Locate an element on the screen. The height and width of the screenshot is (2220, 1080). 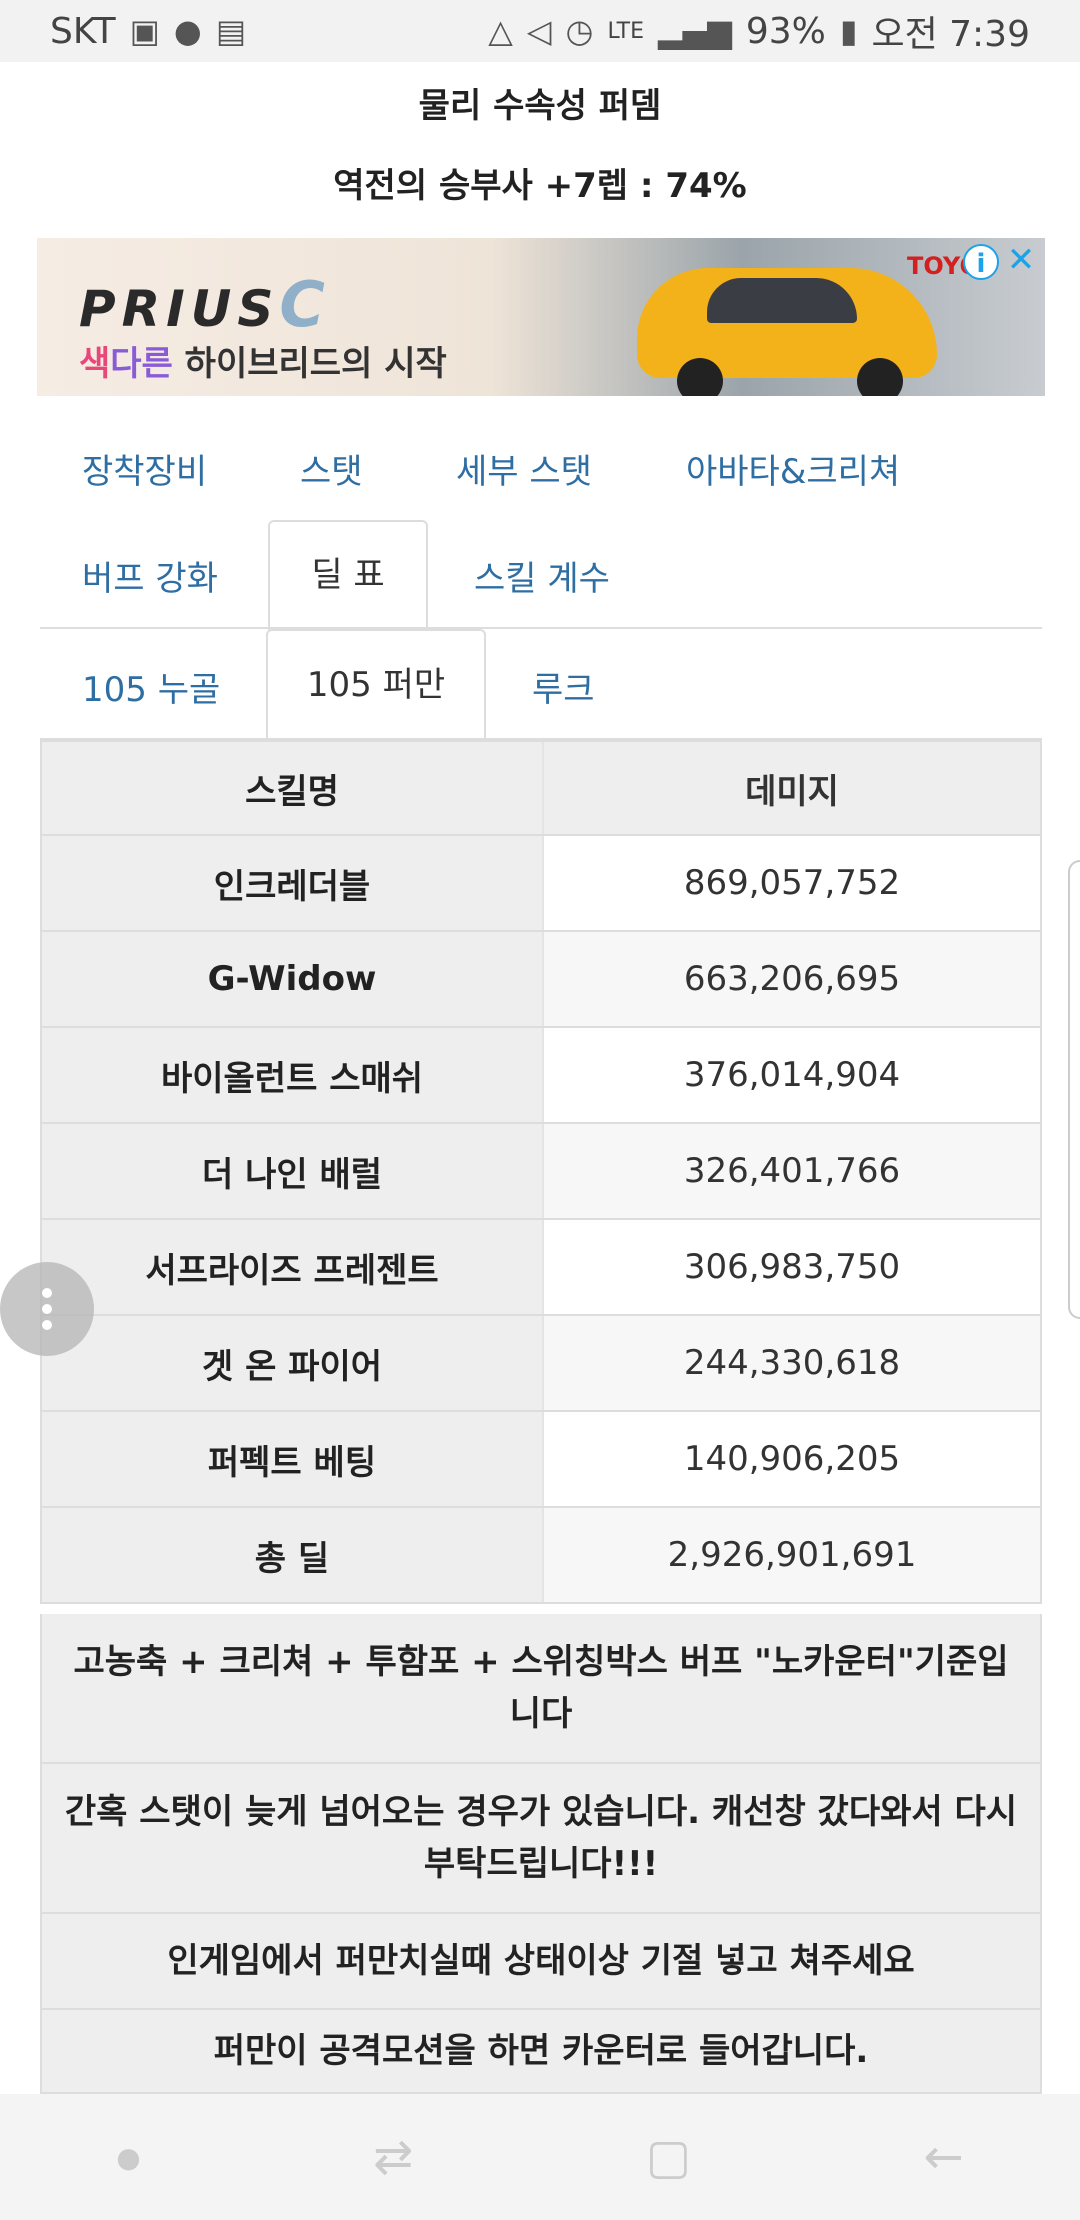
recent-apps-icon: ⇄ is located at coordinates (393, 2157).